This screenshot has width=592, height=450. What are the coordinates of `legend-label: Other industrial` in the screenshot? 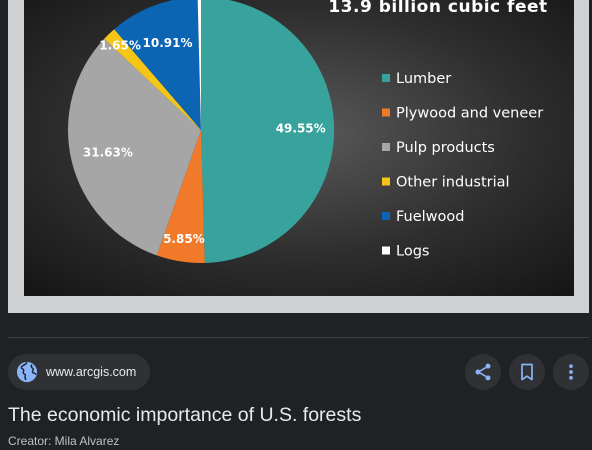 It's located at (453, 183).